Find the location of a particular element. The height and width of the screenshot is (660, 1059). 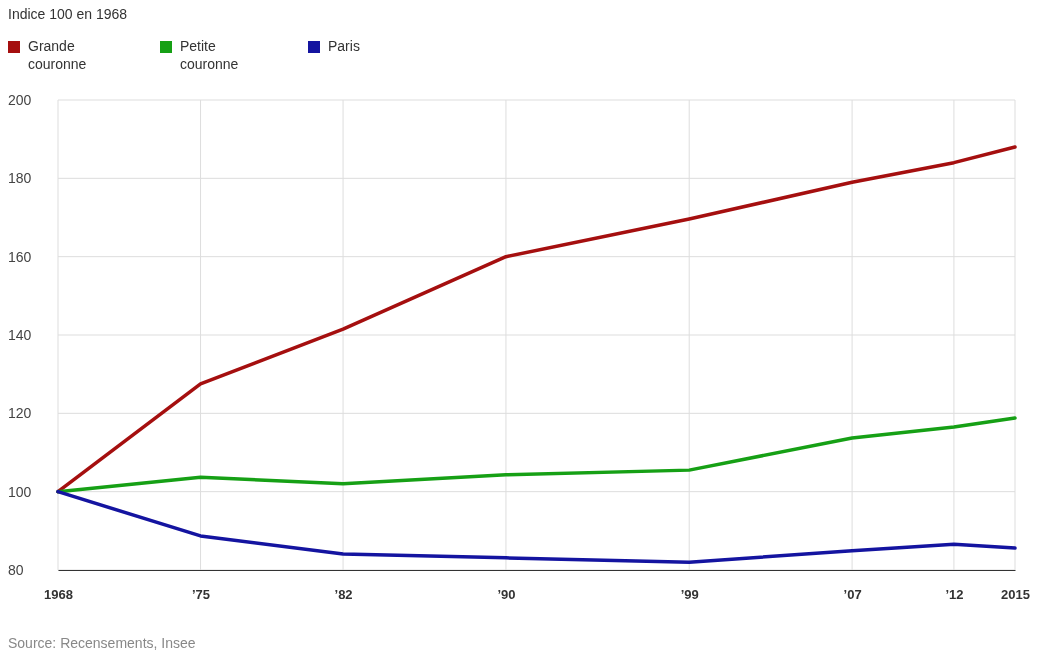

y-tick-label: 180 is located at coordinates (20, 178).